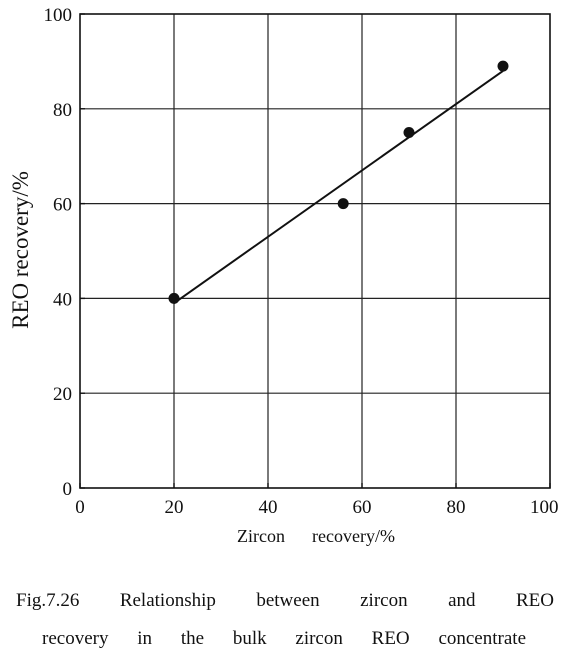 This screenshot has height=651, width=564. Describe the element at coordinates (456, 507) in the screenshot. I see `x-tick-label: 80` at that location.